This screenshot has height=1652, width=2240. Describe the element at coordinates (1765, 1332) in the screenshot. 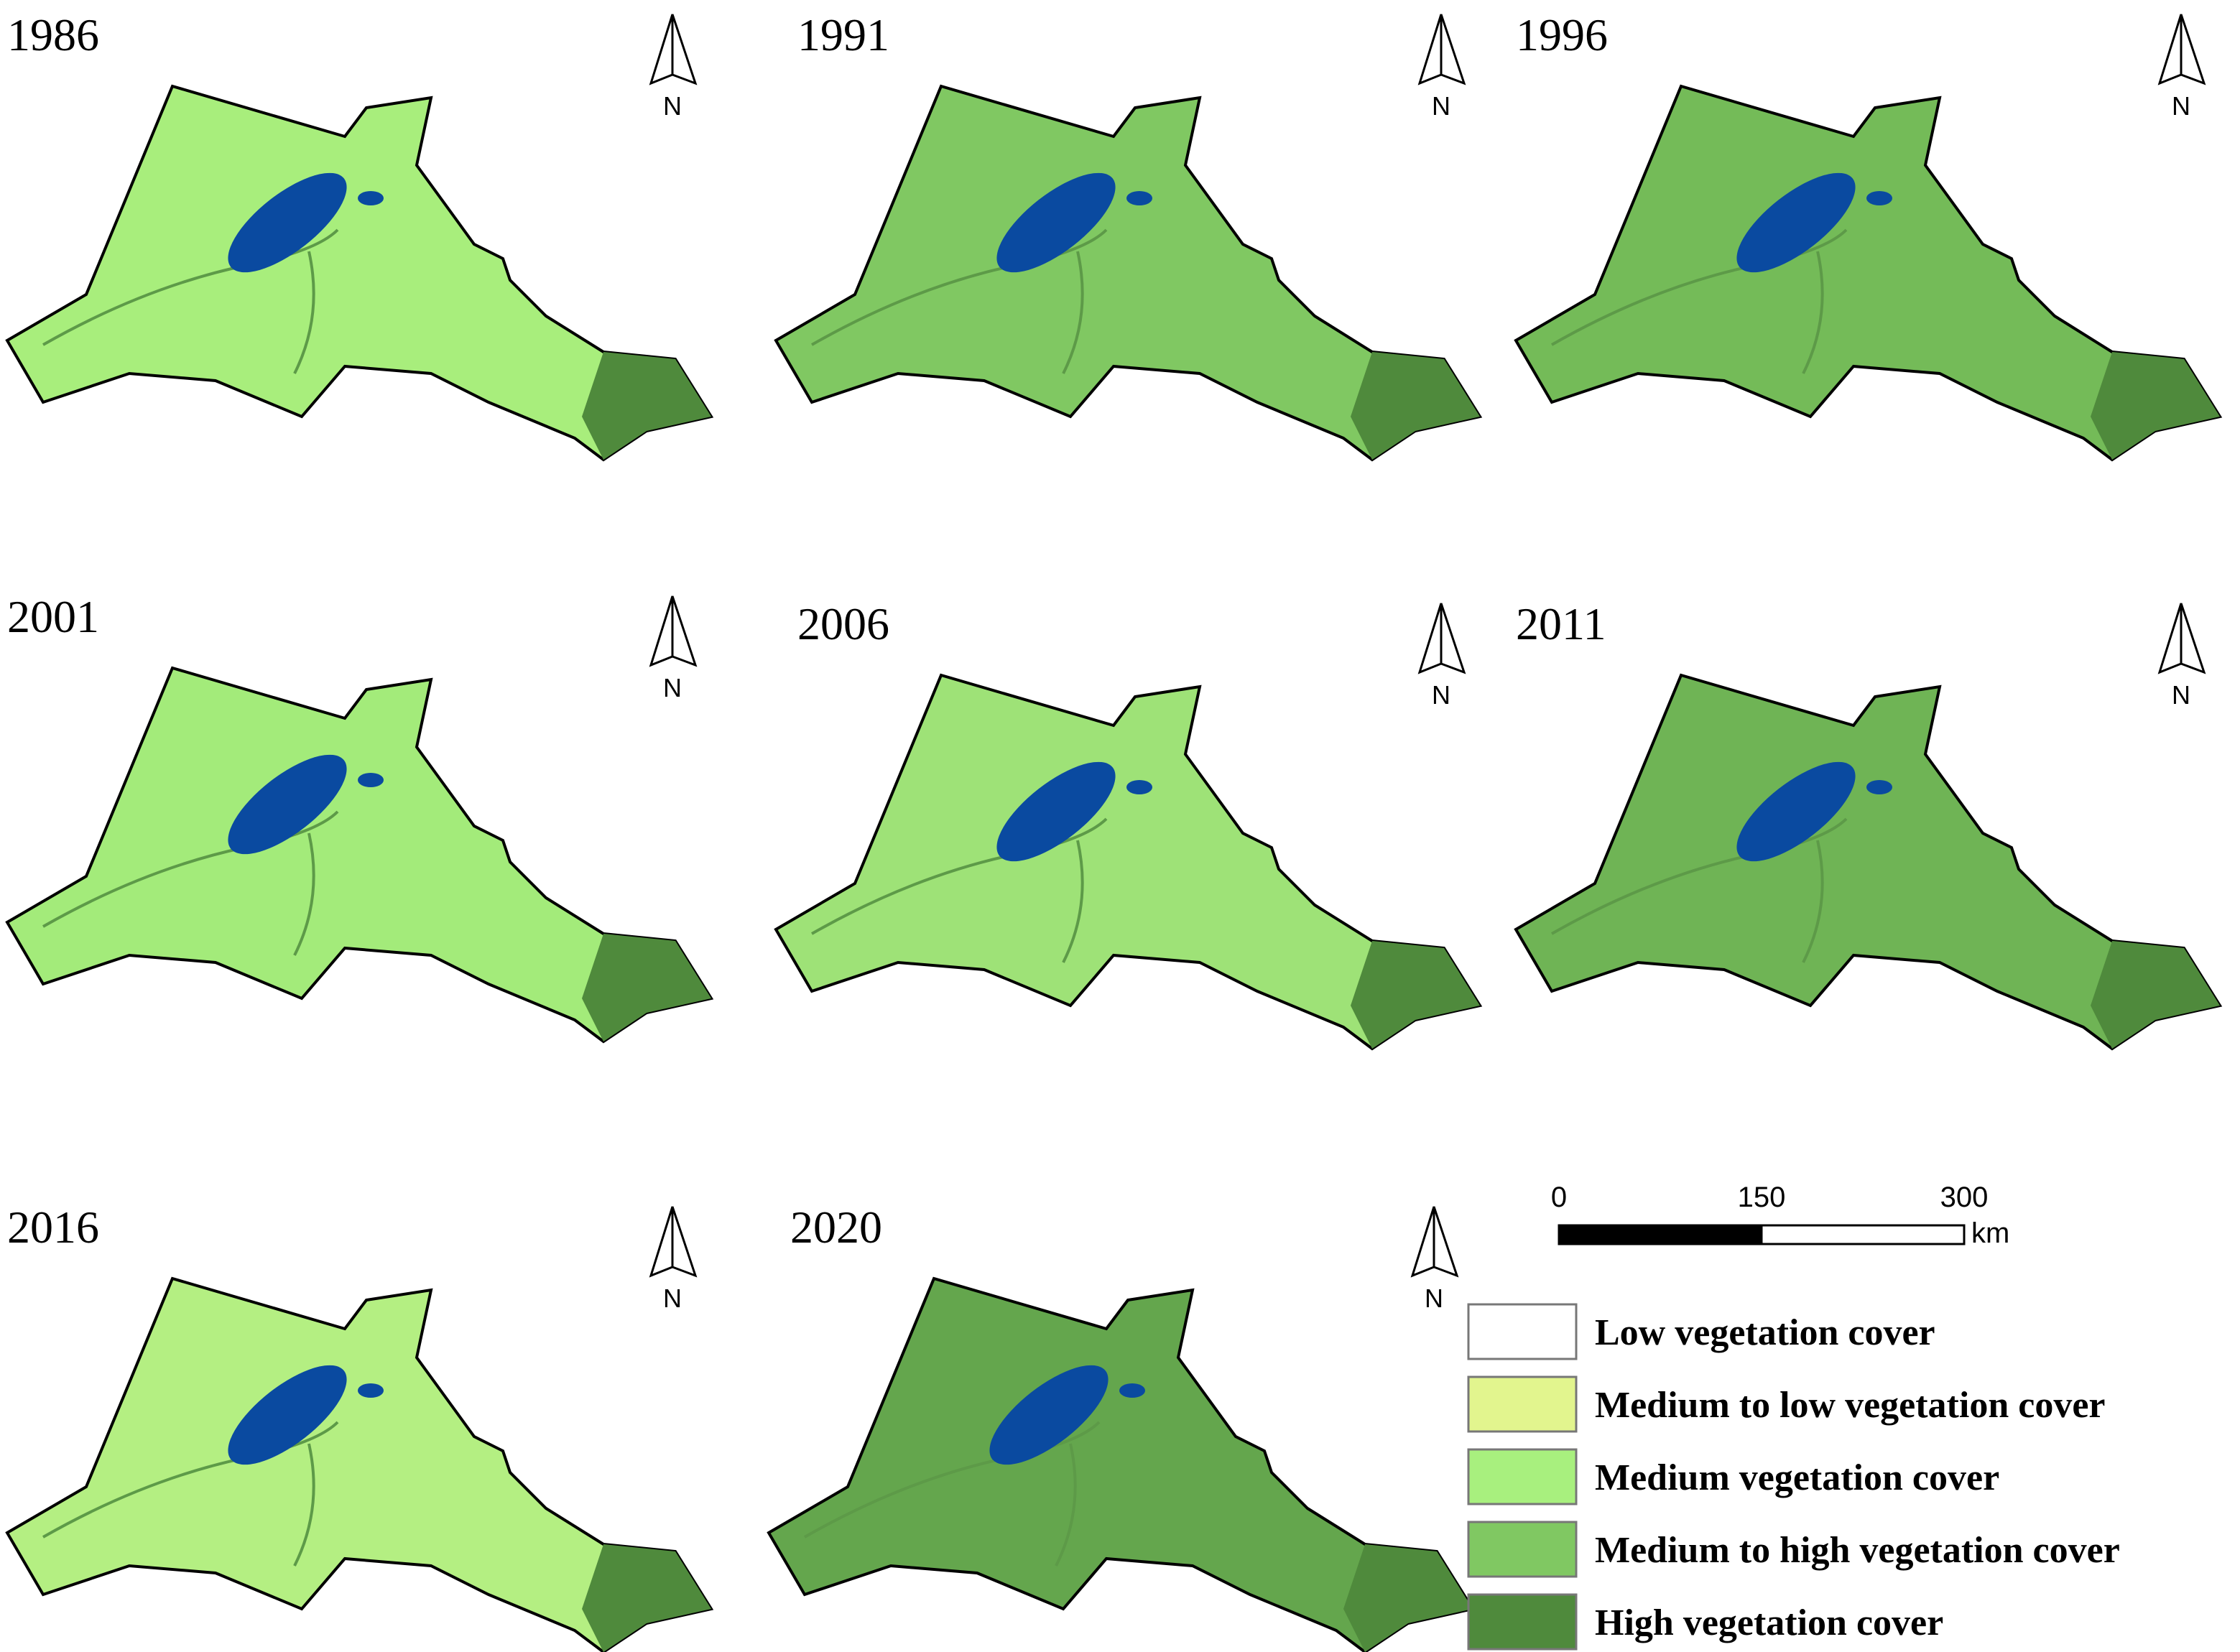

I see `legend-label: Low vegetation cover` at that location.